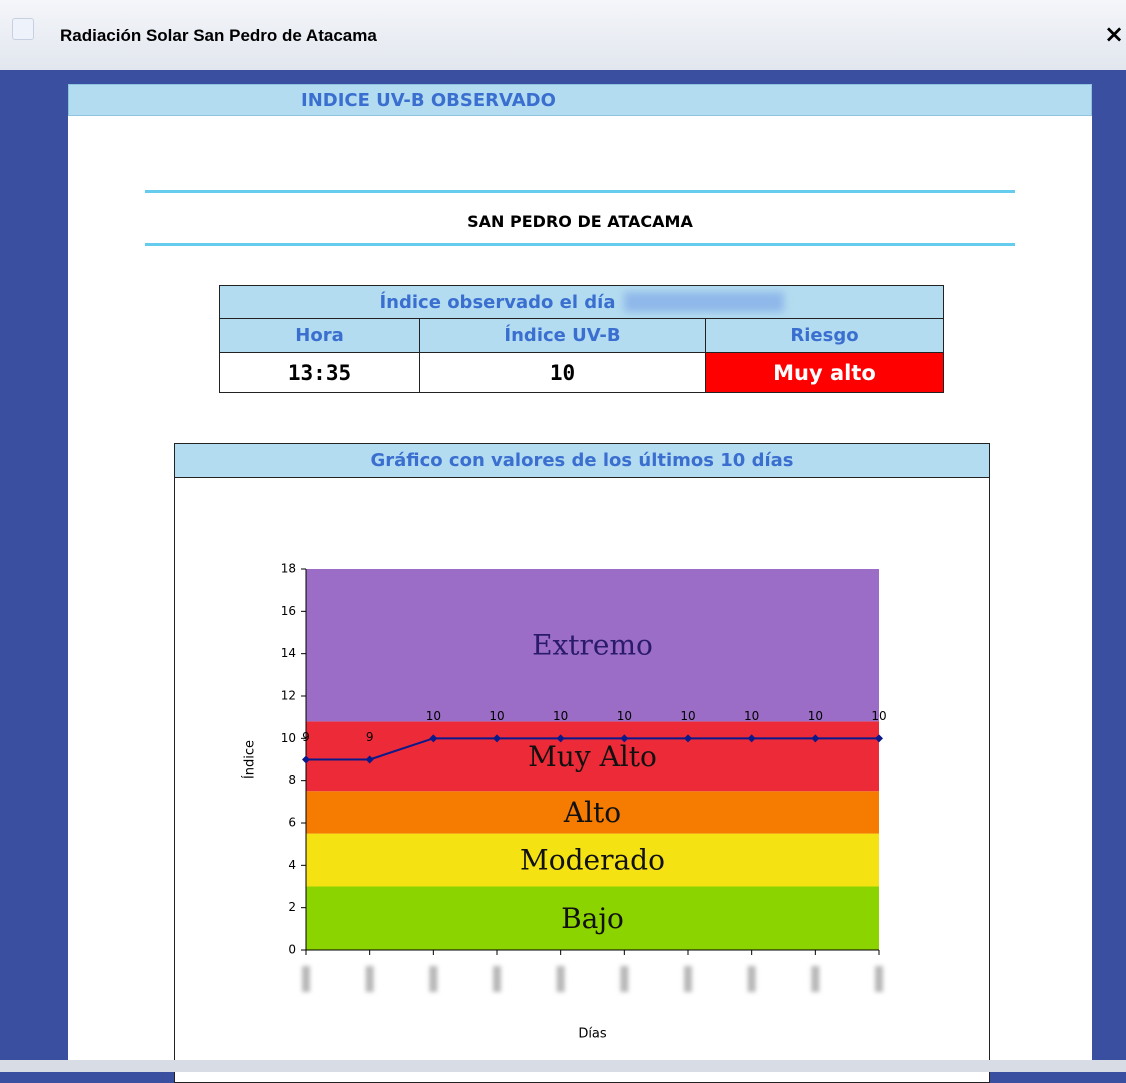 The width and height of the screenshot is (1126, 1083). Describe the element at coordinates (288, 569) in the screenshot. I see `y-tick-label: 18` at that location.